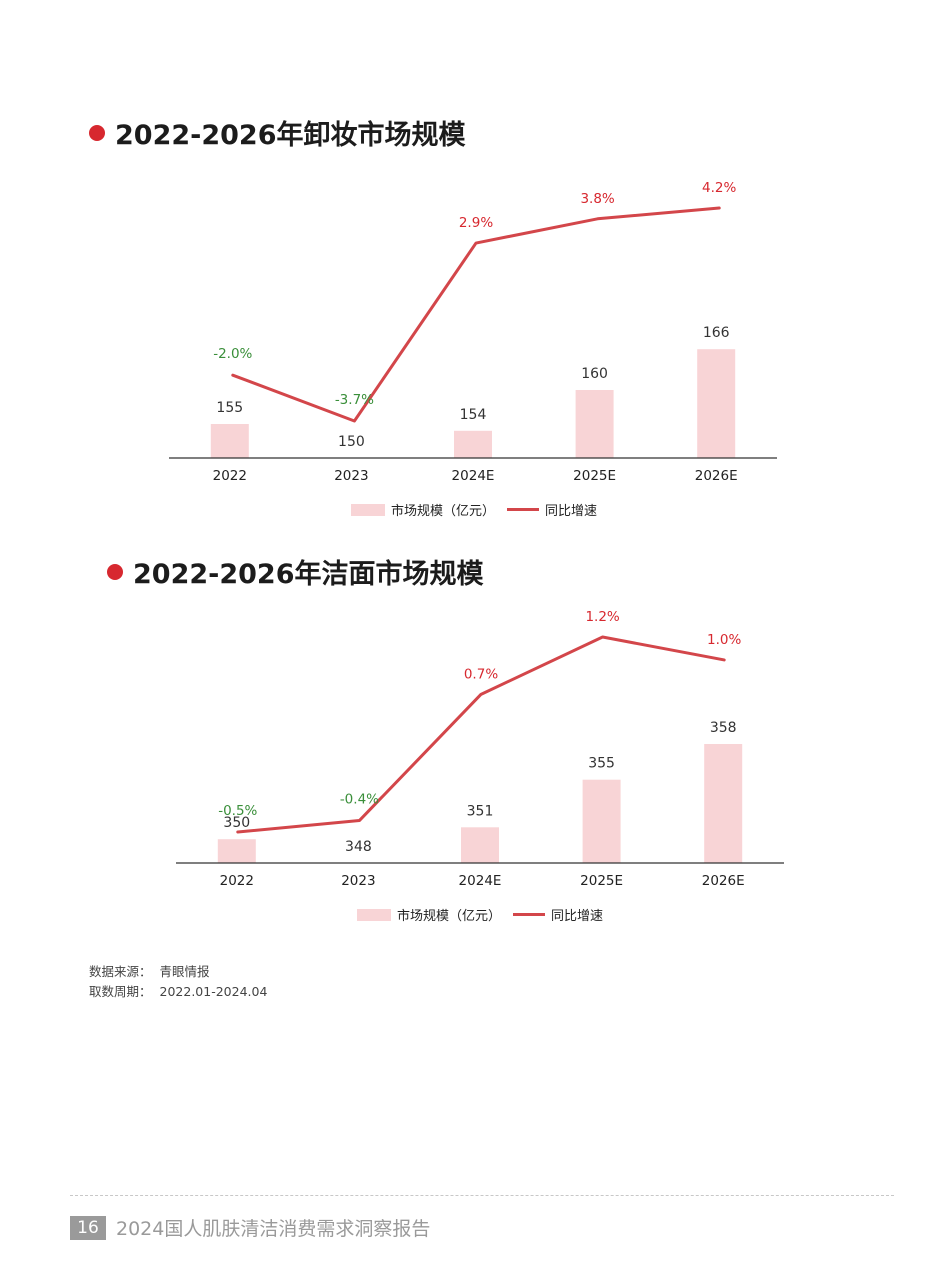 This screenshot has width=950, height=1280. I want to click on chart2-title-text: 2022-2026年洁面市场规模, so click(308, 574).